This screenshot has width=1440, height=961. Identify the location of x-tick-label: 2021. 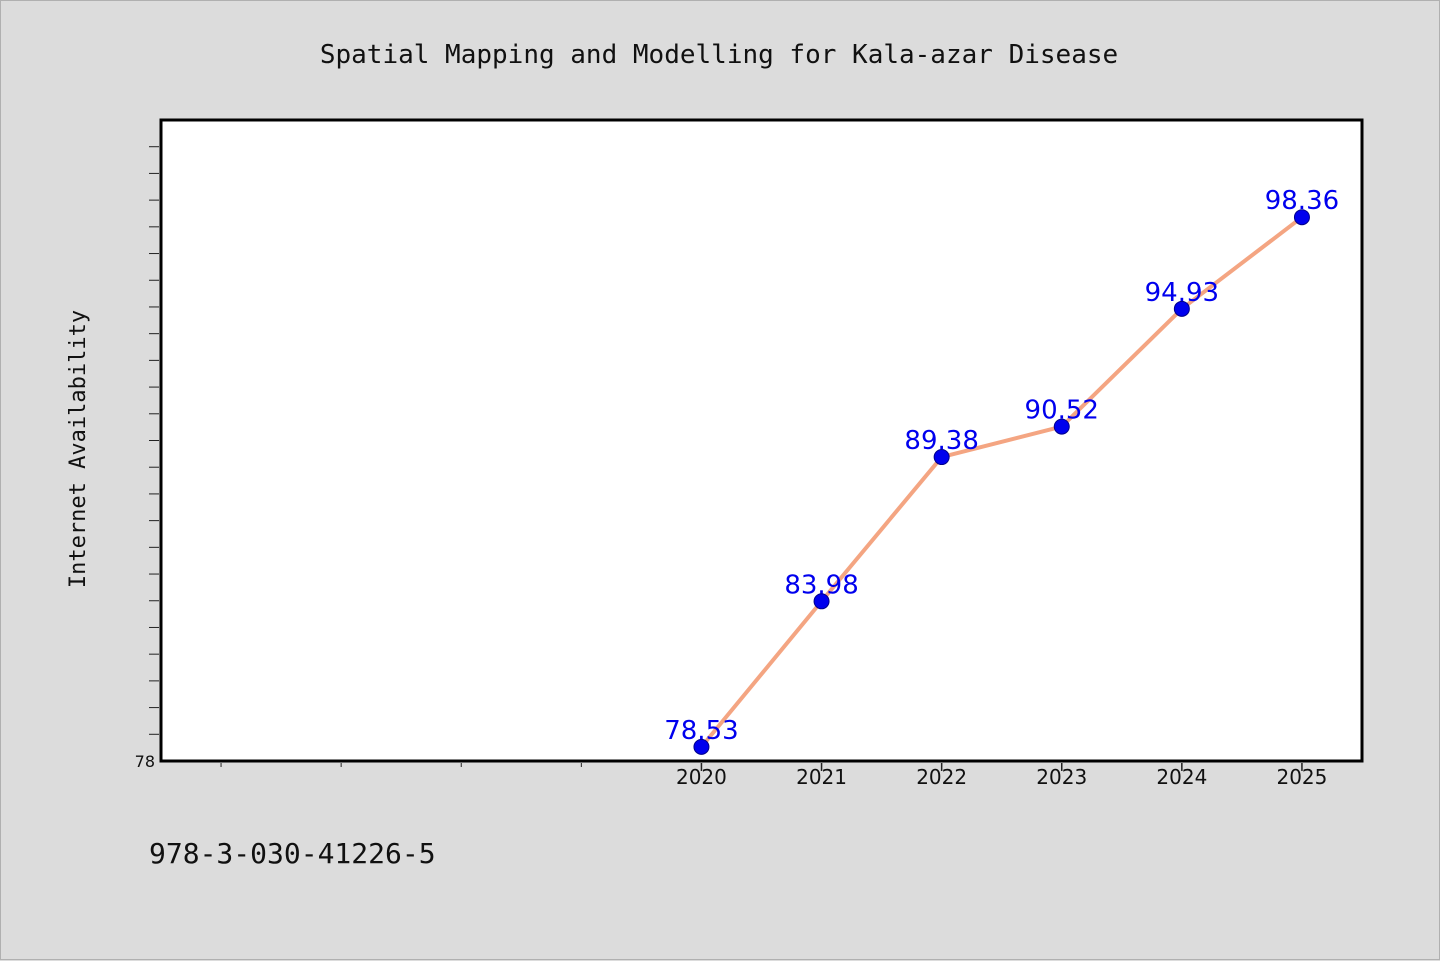
(821, 777).